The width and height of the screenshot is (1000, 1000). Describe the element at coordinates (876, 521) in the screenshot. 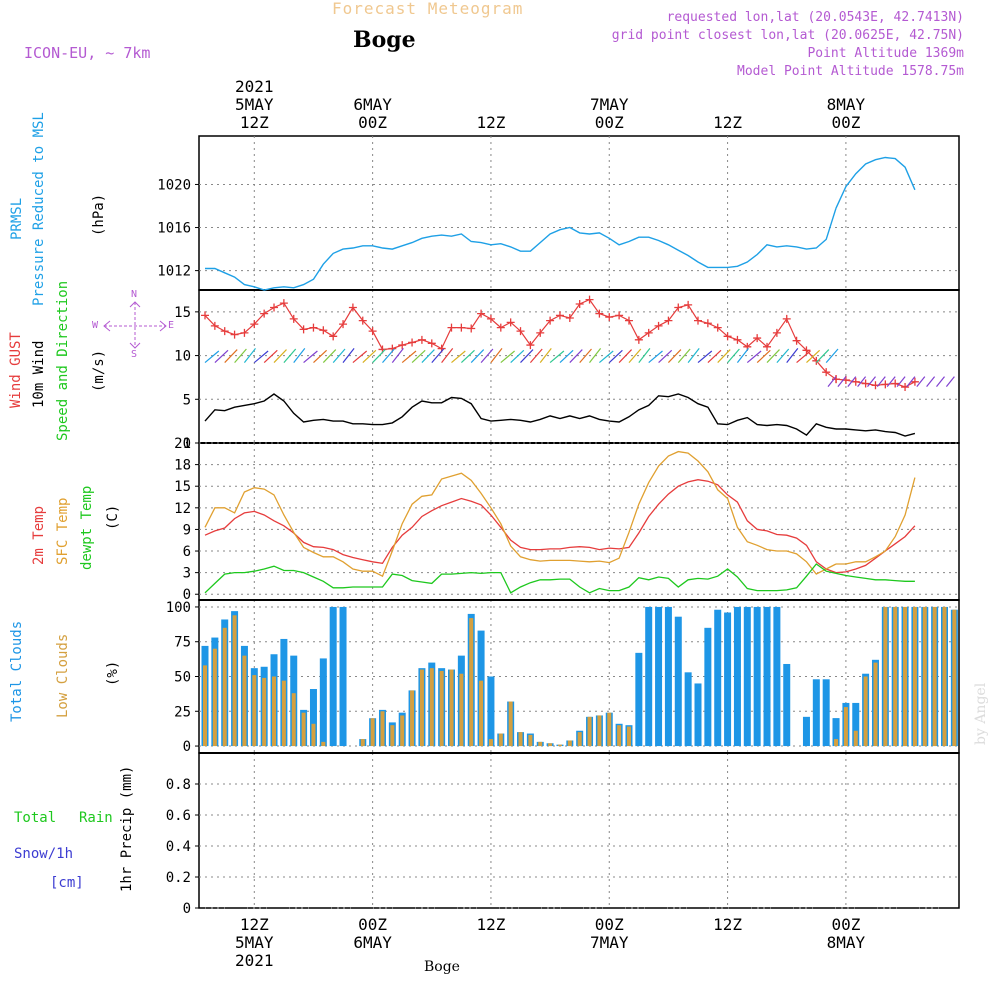

I see `sfc-temp-line` at that location.